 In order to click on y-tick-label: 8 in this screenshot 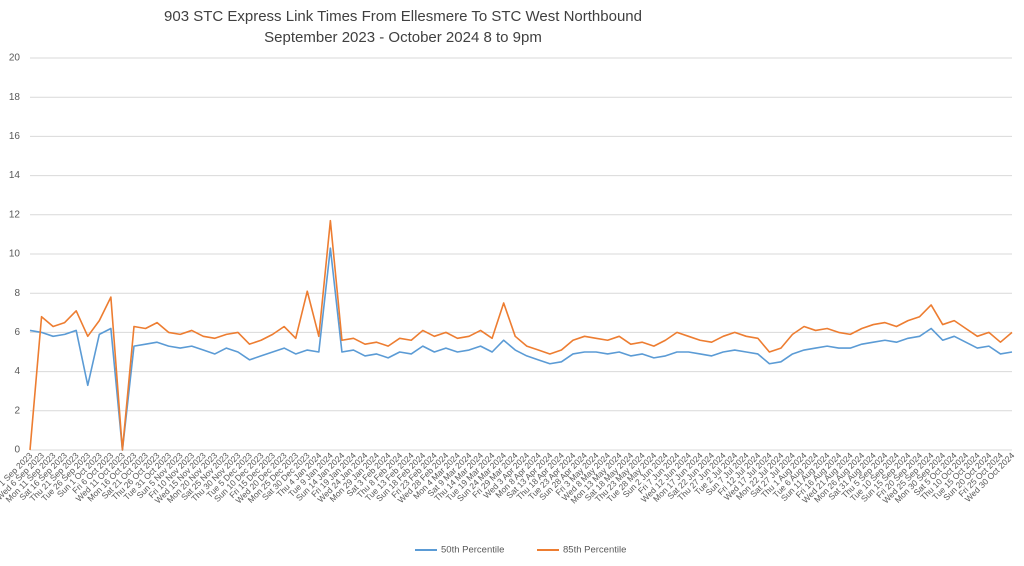, I will do `click(17, 293)`.